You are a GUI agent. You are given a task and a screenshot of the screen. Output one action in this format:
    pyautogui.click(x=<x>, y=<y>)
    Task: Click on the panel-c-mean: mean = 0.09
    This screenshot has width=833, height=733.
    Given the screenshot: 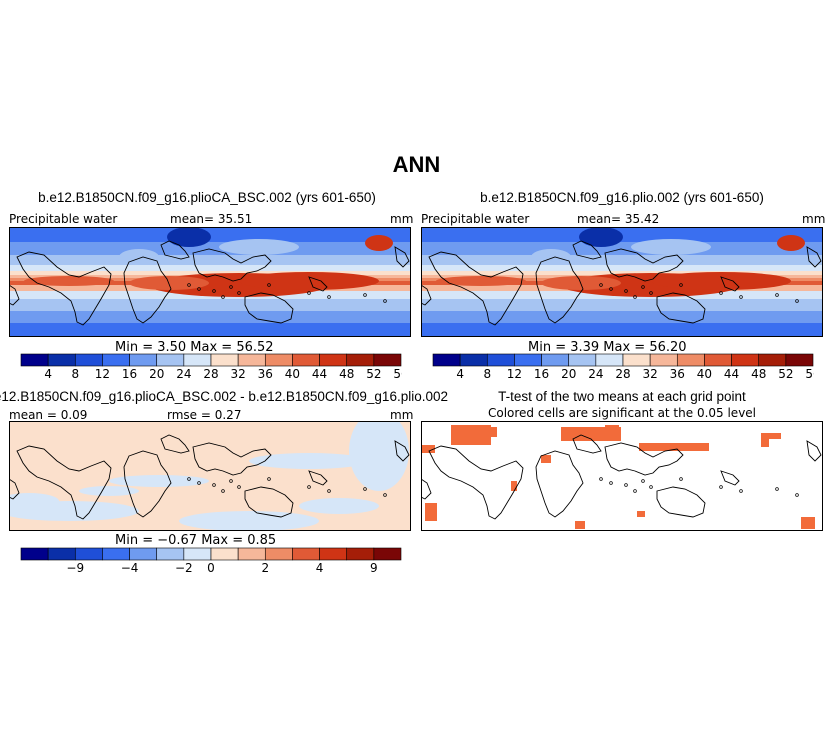 What is the action you would take?
    pyautogui.click(x=48, y=415)
    